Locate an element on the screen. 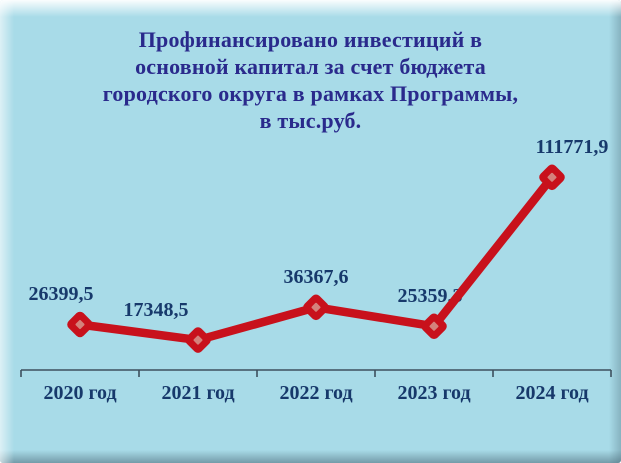 This screenshot has width=621, height=463. x-axis-label-2022: 2022 год is located at coordinates (316, 393).